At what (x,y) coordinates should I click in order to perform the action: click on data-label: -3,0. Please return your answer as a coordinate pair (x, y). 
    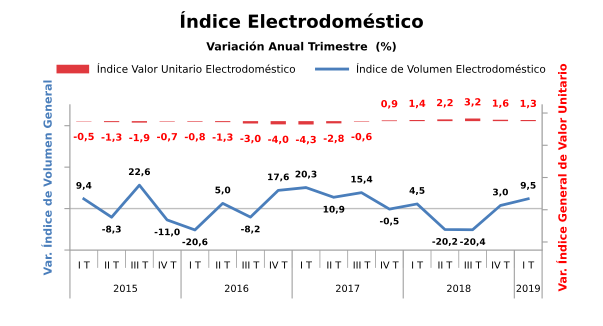
    Looking at the image, I should click on (250, 139).